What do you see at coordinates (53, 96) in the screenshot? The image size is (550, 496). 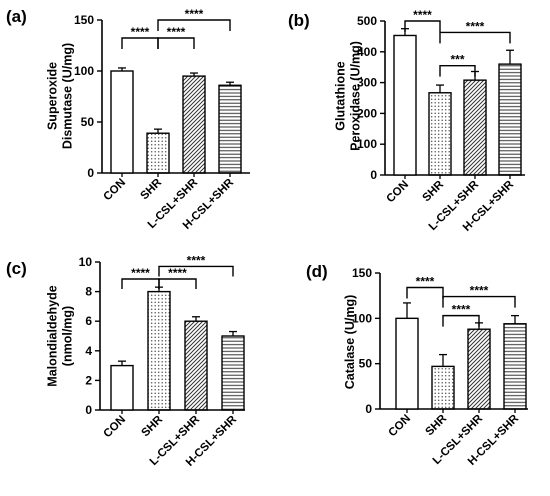 I see `y-axis-label-line: Superoxide` at bounding box center [53, 96].